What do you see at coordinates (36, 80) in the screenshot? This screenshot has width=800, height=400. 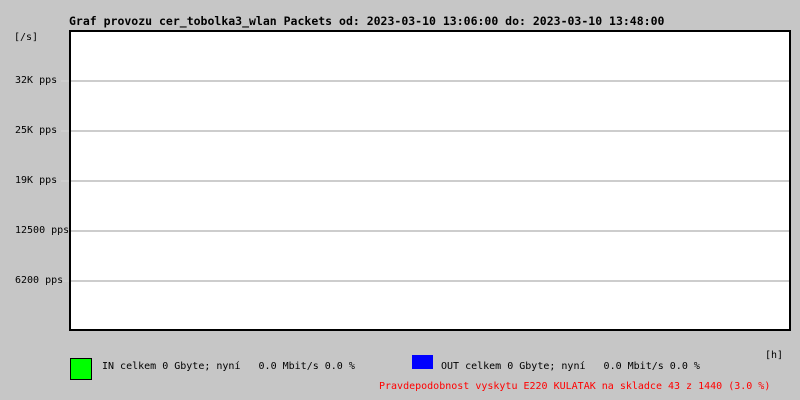 I see `y-axis-tick-label: 32K pps` at bounding box center [36, 80].